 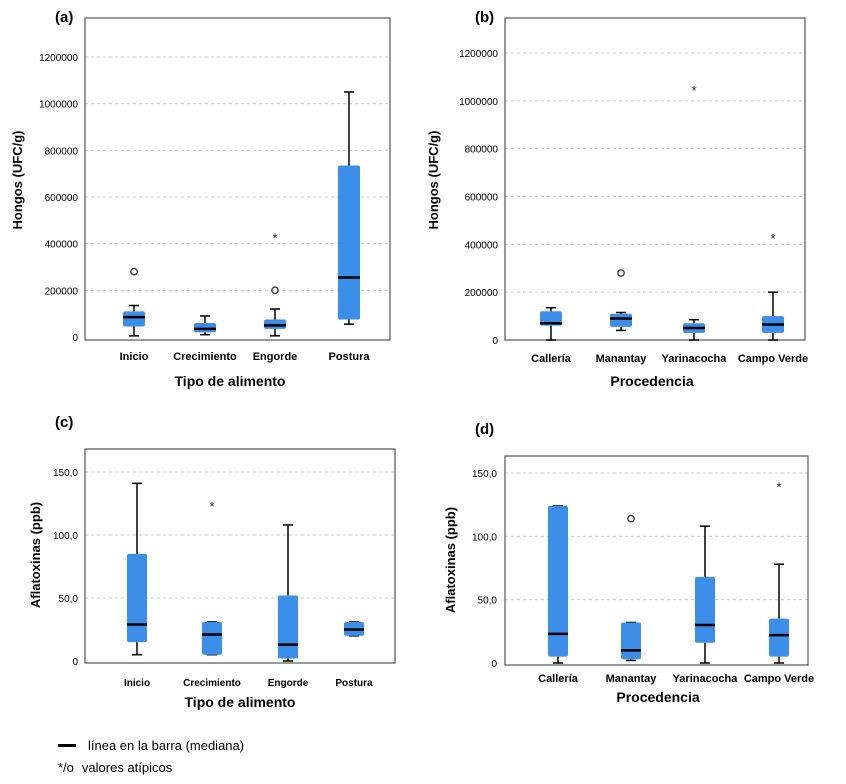 What do you see at coordinates (64, 17) in the screenshot?
I see `panel-a-label: (a)` at bounding box center [64, 17].